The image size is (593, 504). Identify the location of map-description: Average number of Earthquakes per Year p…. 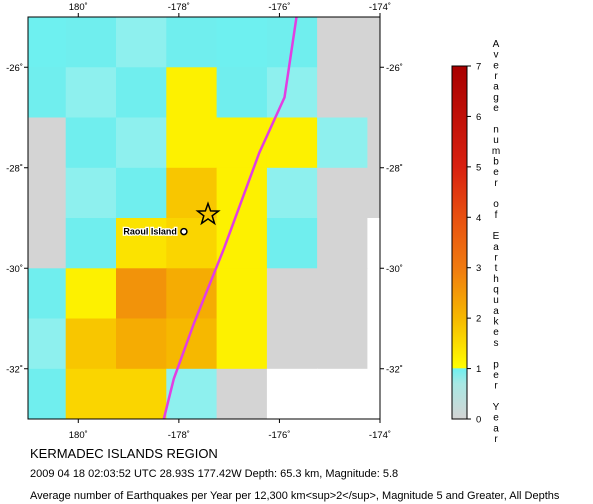
(295, 496).